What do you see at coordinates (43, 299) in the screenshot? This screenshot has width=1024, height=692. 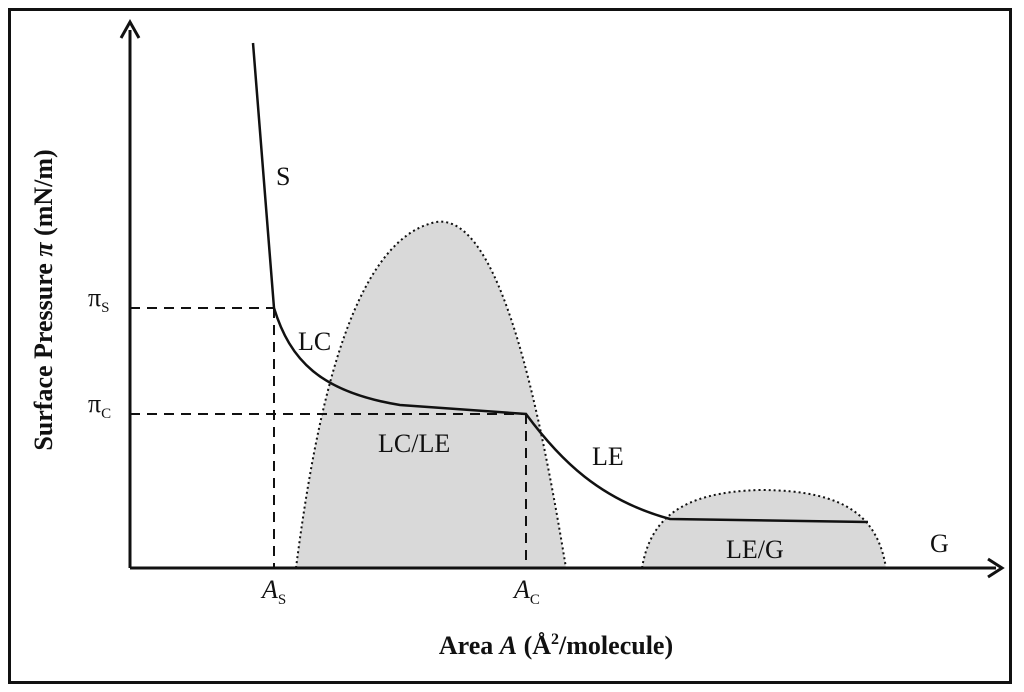 I see `y-axis-title: Surface Pressure π (mN/m)` at bounding box center [43, 299].